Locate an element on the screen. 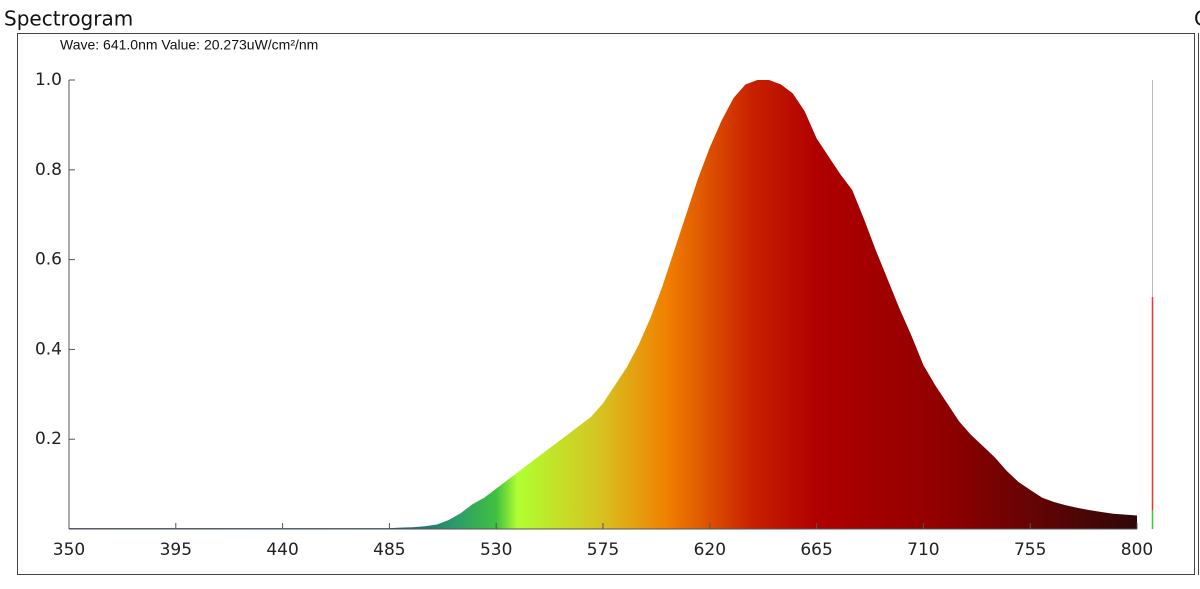 The width and height of the screenshot is (1200, 589). x-tick-label: 485 is located at coordinates (389, 550).